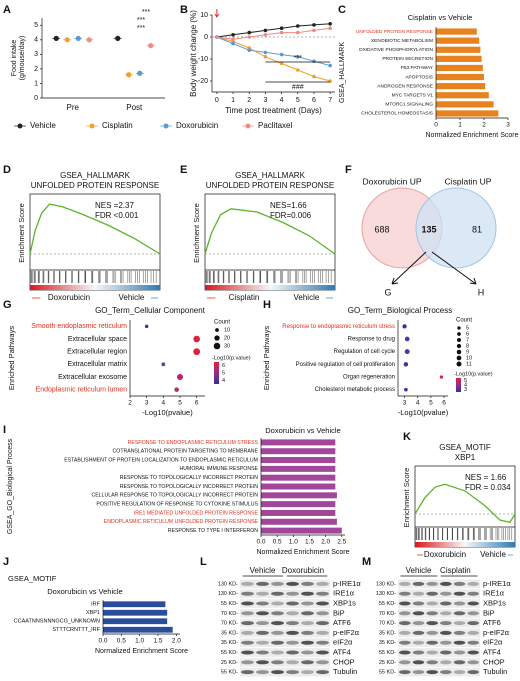  What do you see at coordinates (117, 125) in the screenshot?
I see `legend-label: Cisplatin` at bounding box center [117, 125].